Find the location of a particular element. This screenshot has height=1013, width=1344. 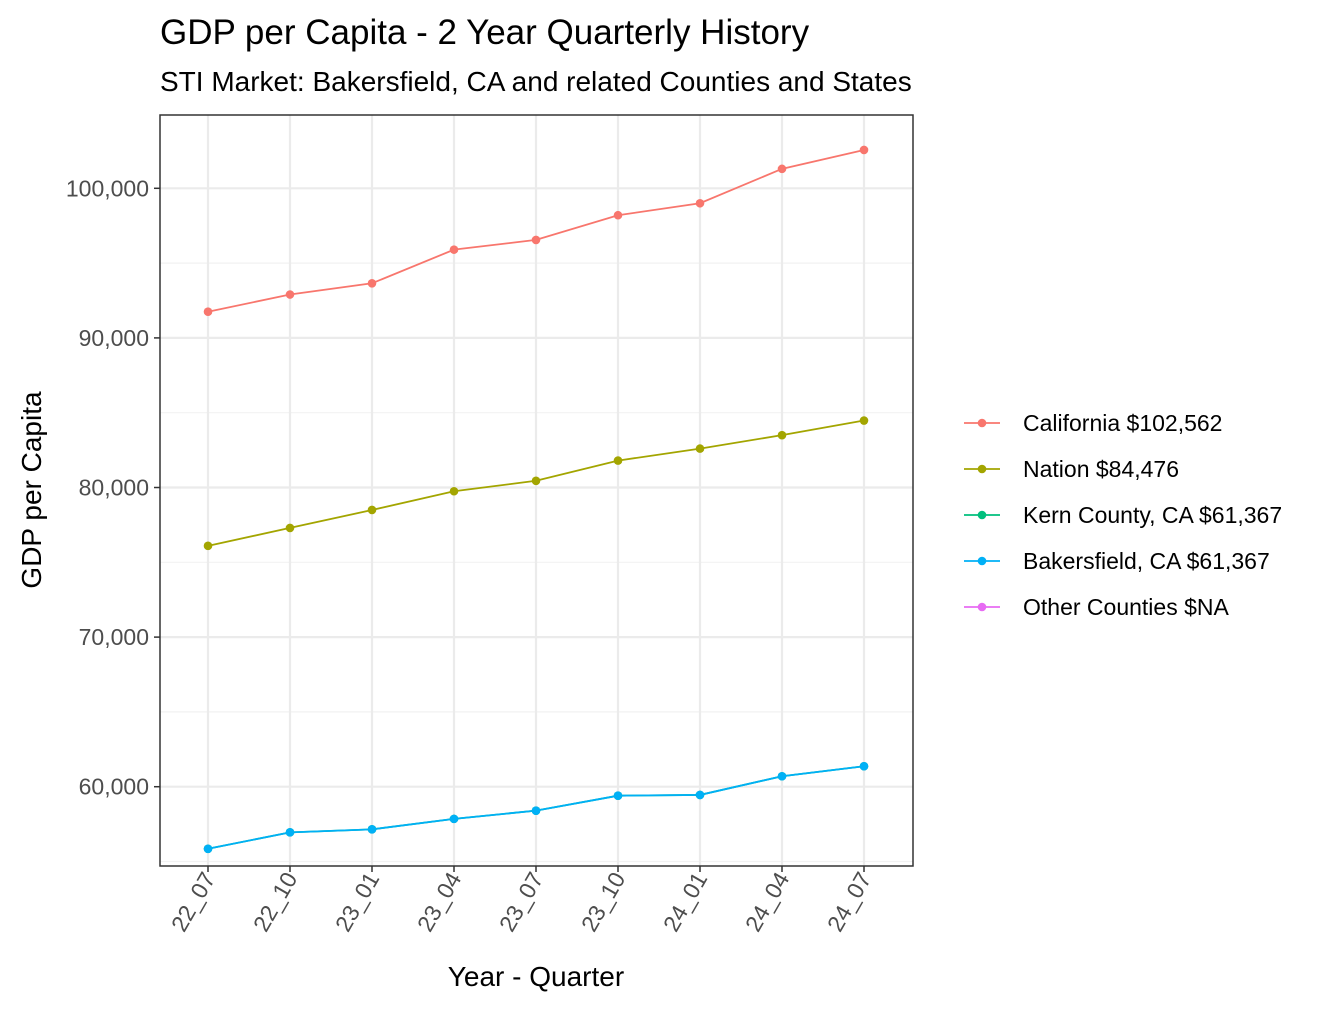

legend-label: California $102,562 is located at coordinates (1122, 423).